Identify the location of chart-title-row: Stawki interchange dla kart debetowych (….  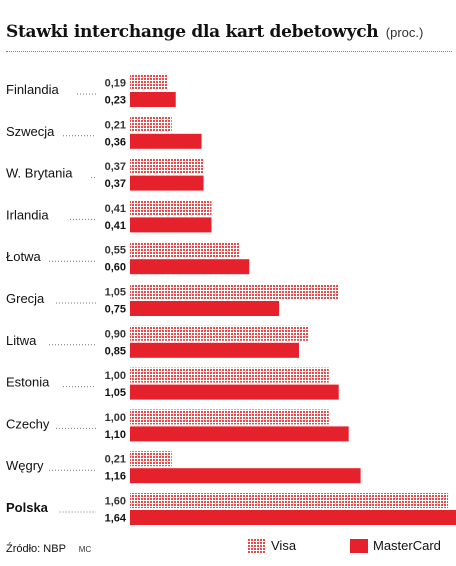
(214, 32).